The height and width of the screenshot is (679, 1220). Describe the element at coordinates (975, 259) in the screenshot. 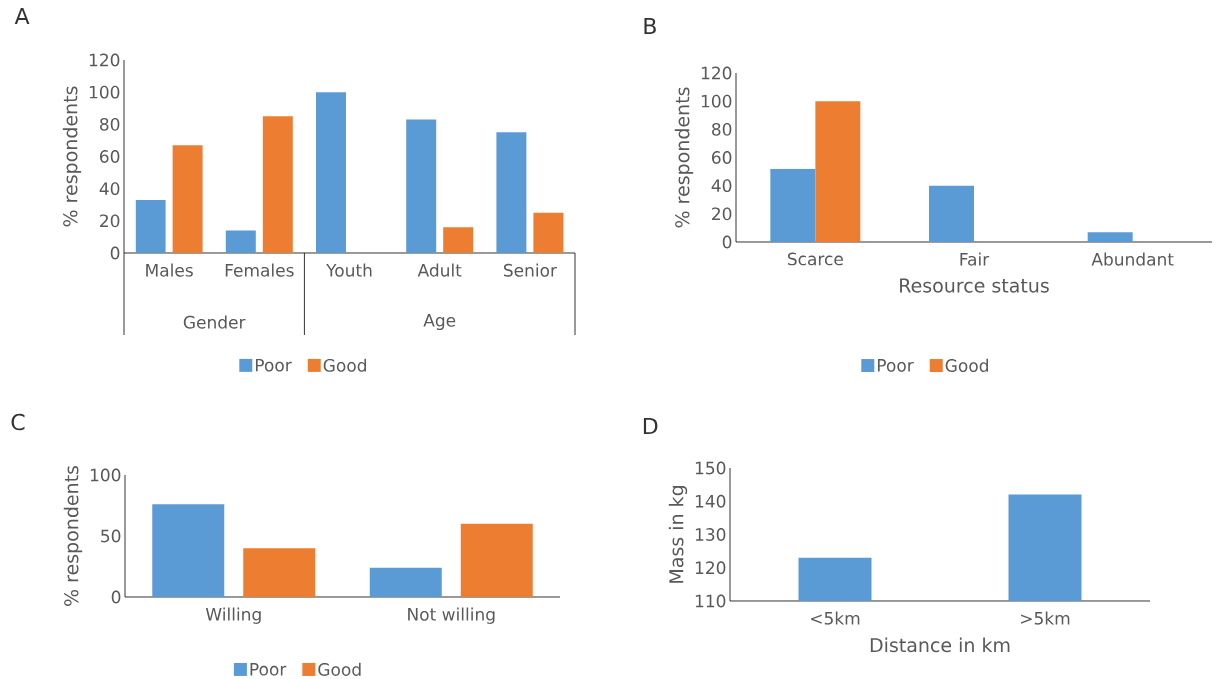

I see `x-tick-label: Fair` at that location.